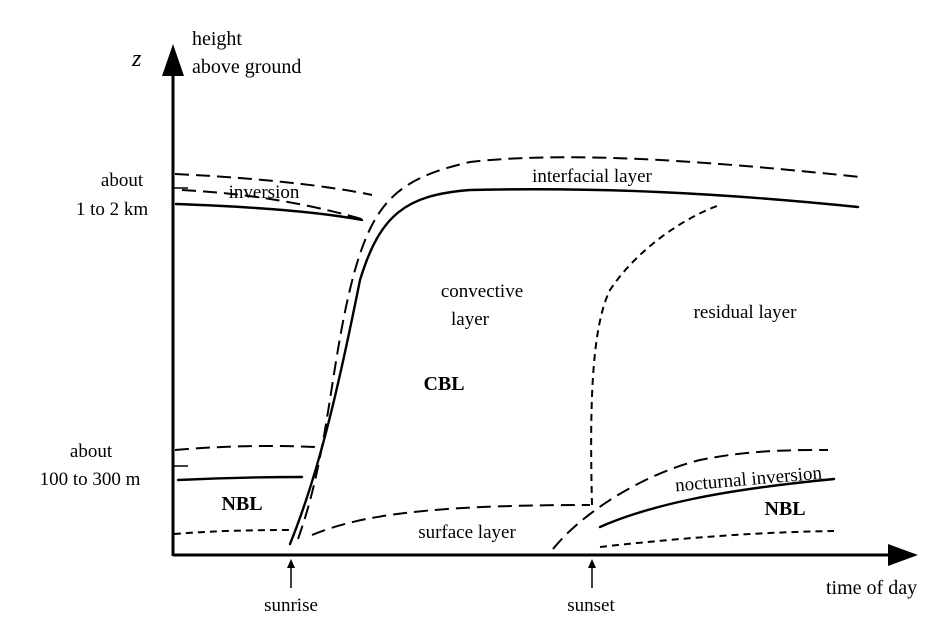  What do you see at coordinates (592, 176) in the screenshot?
I see `interfacial-layer-label: interfacial layer` at bounding box center [592, 176].